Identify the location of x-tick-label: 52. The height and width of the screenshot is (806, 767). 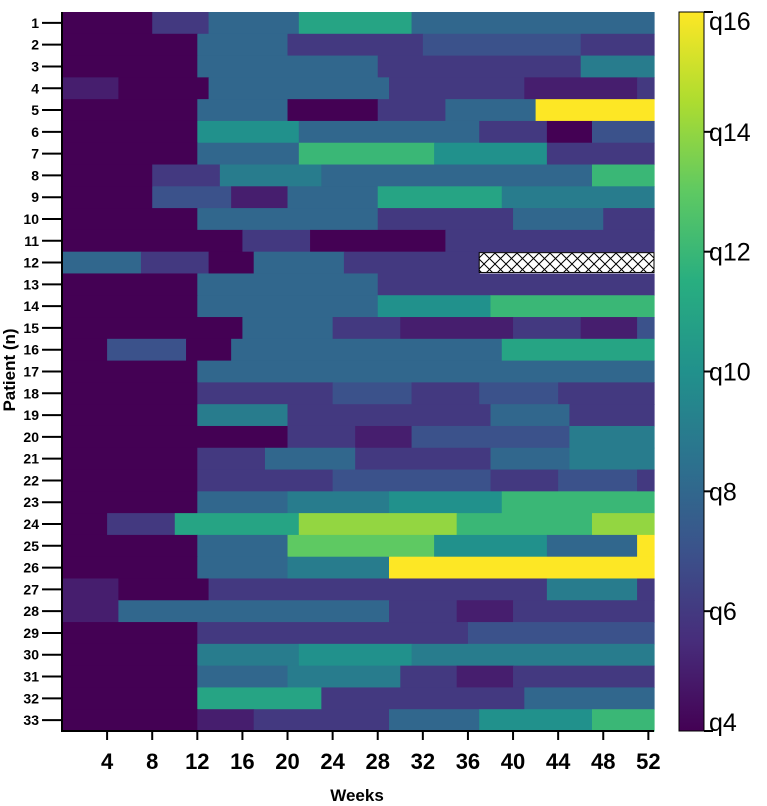
(648, 761).